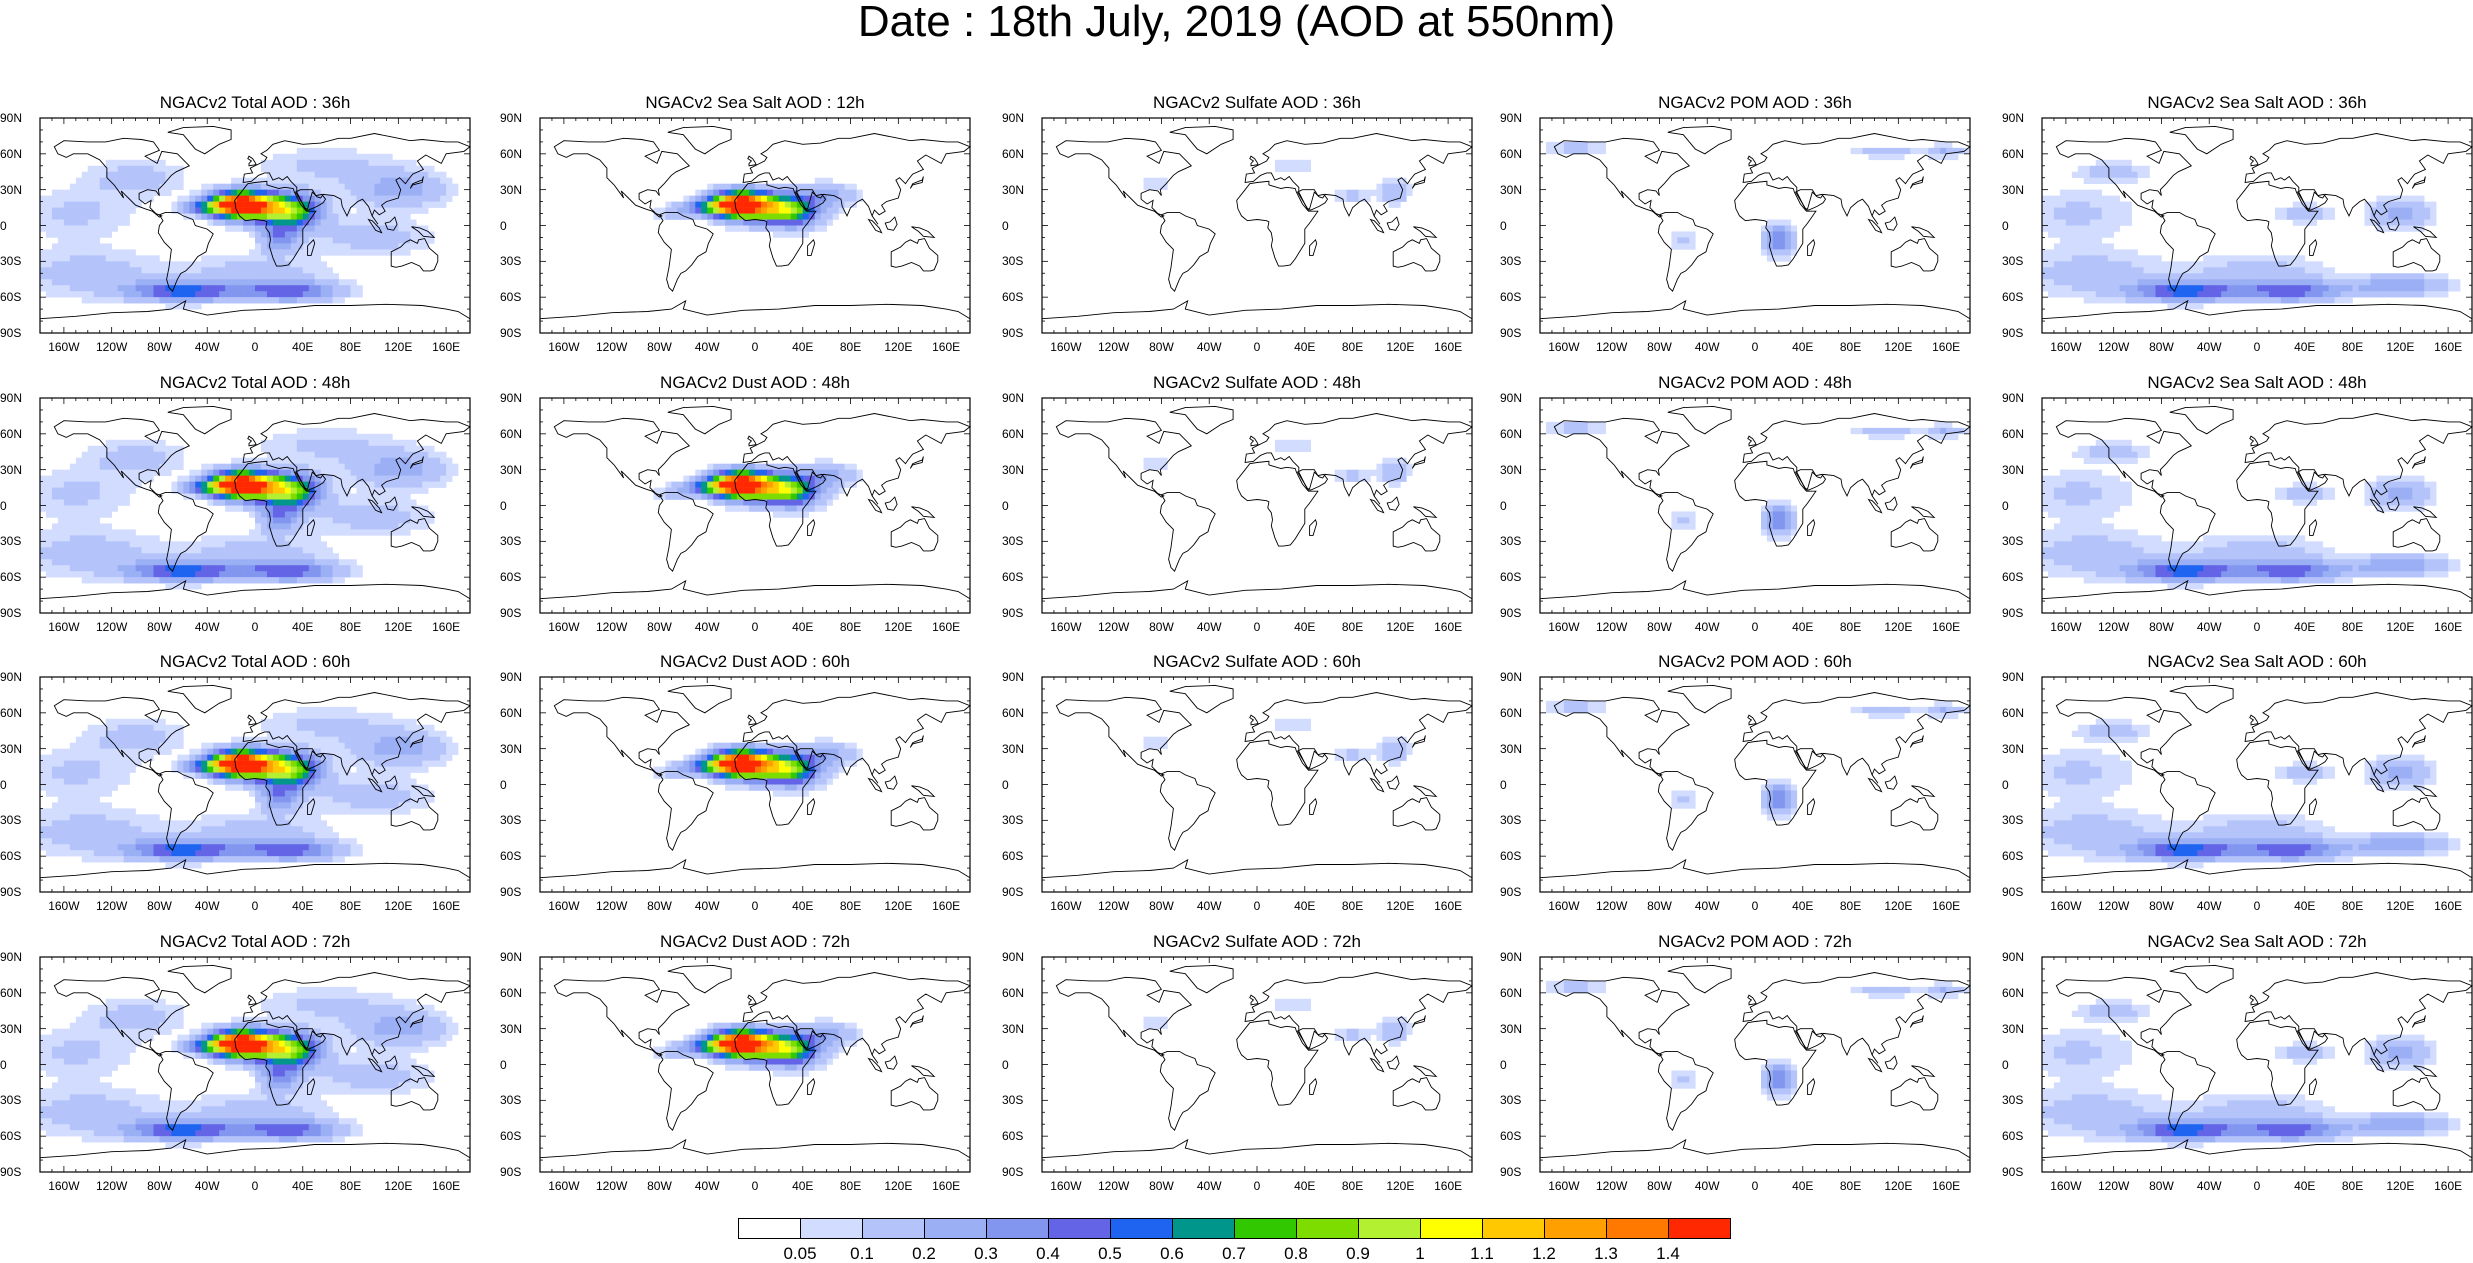  What do you see at coordinates (1353, 627) in the screenshot?
I see `lon-tick-label: 80E` at bounding box center [1353, 627].